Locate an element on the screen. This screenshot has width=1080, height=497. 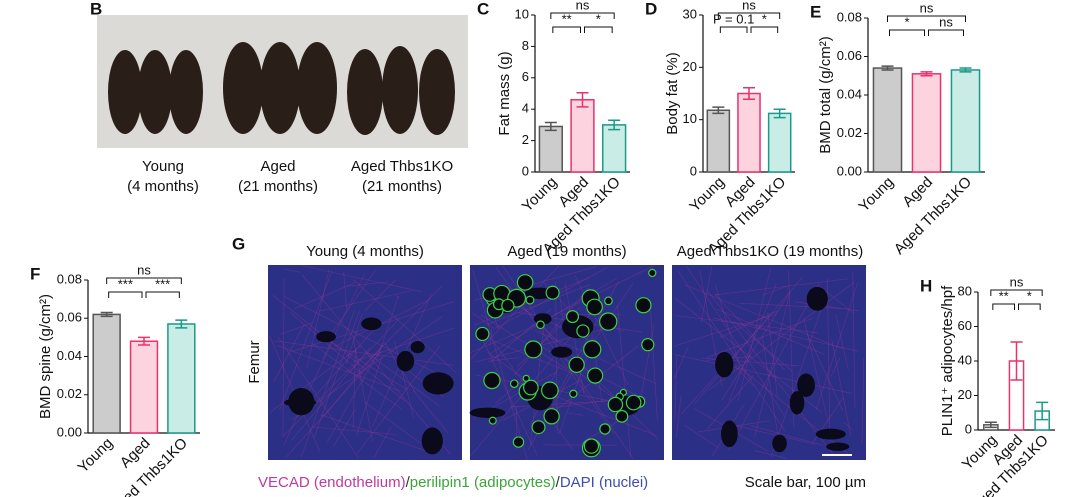
panel-label: C is located at coordinates (483, 9).